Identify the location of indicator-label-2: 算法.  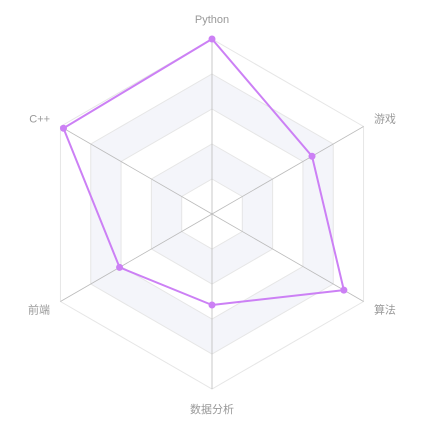
(385, 310).